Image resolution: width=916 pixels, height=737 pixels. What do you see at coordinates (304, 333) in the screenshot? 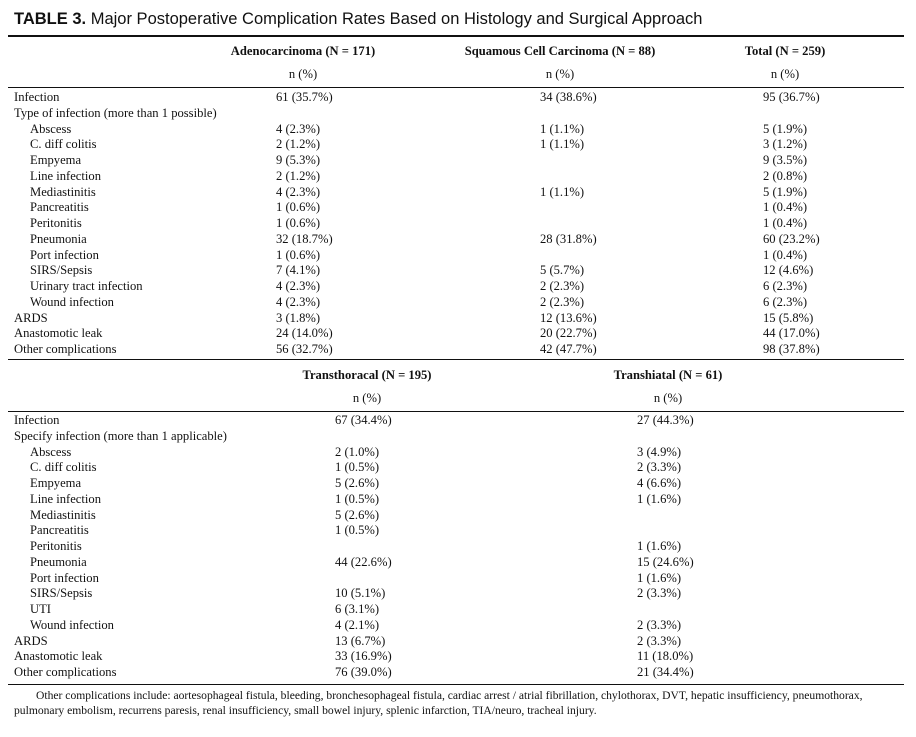
I see `table-cell: 24 (14.0%)` at bounding box center [304, 333].